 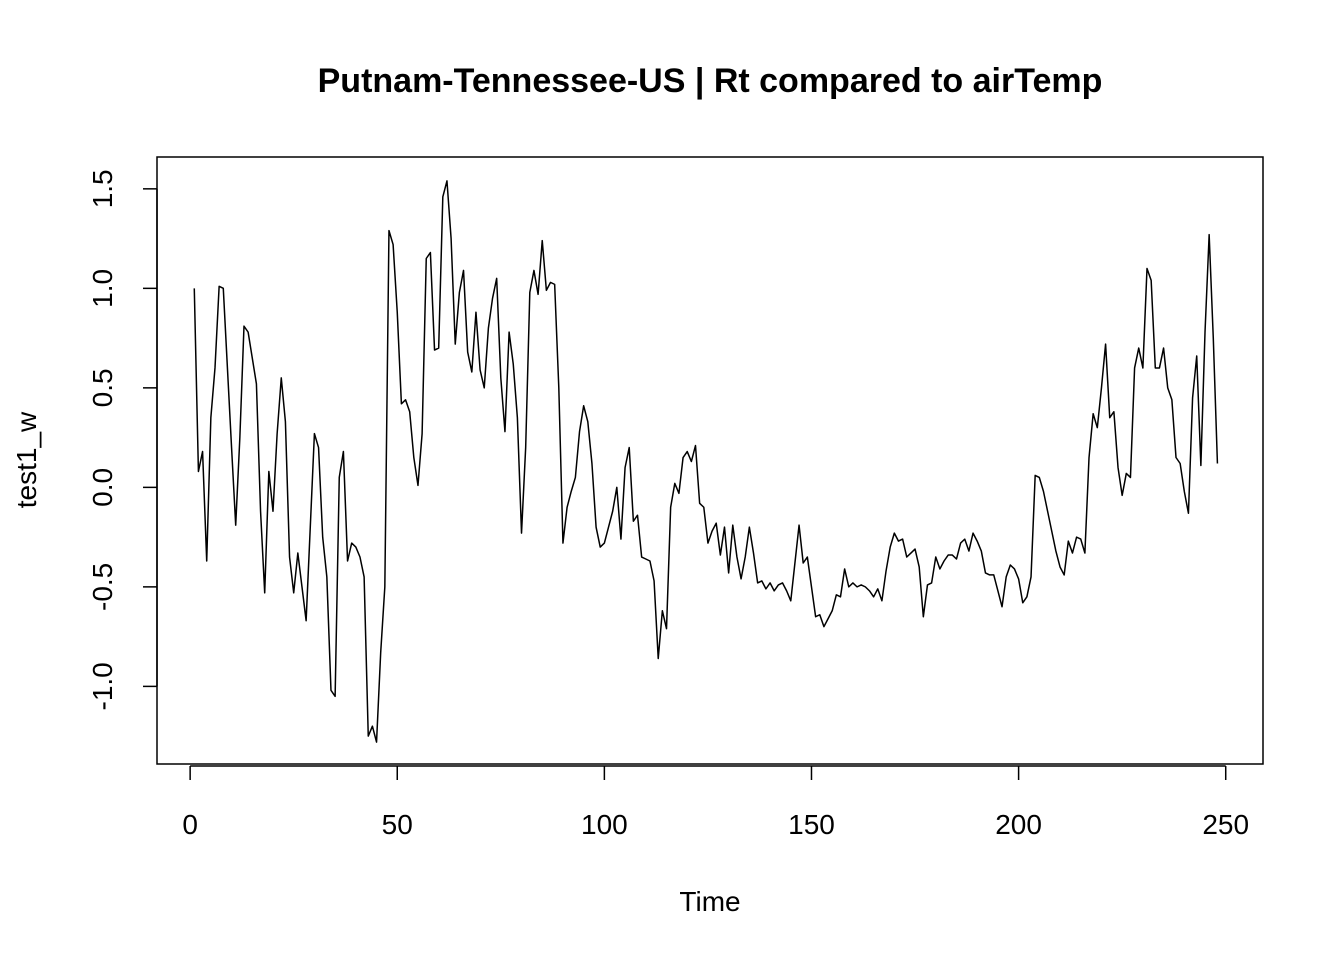 What do you see at coordinates (397, 824) in the screenshot?
I see `x-tick-label: 50` at bounding box center [397, 824].